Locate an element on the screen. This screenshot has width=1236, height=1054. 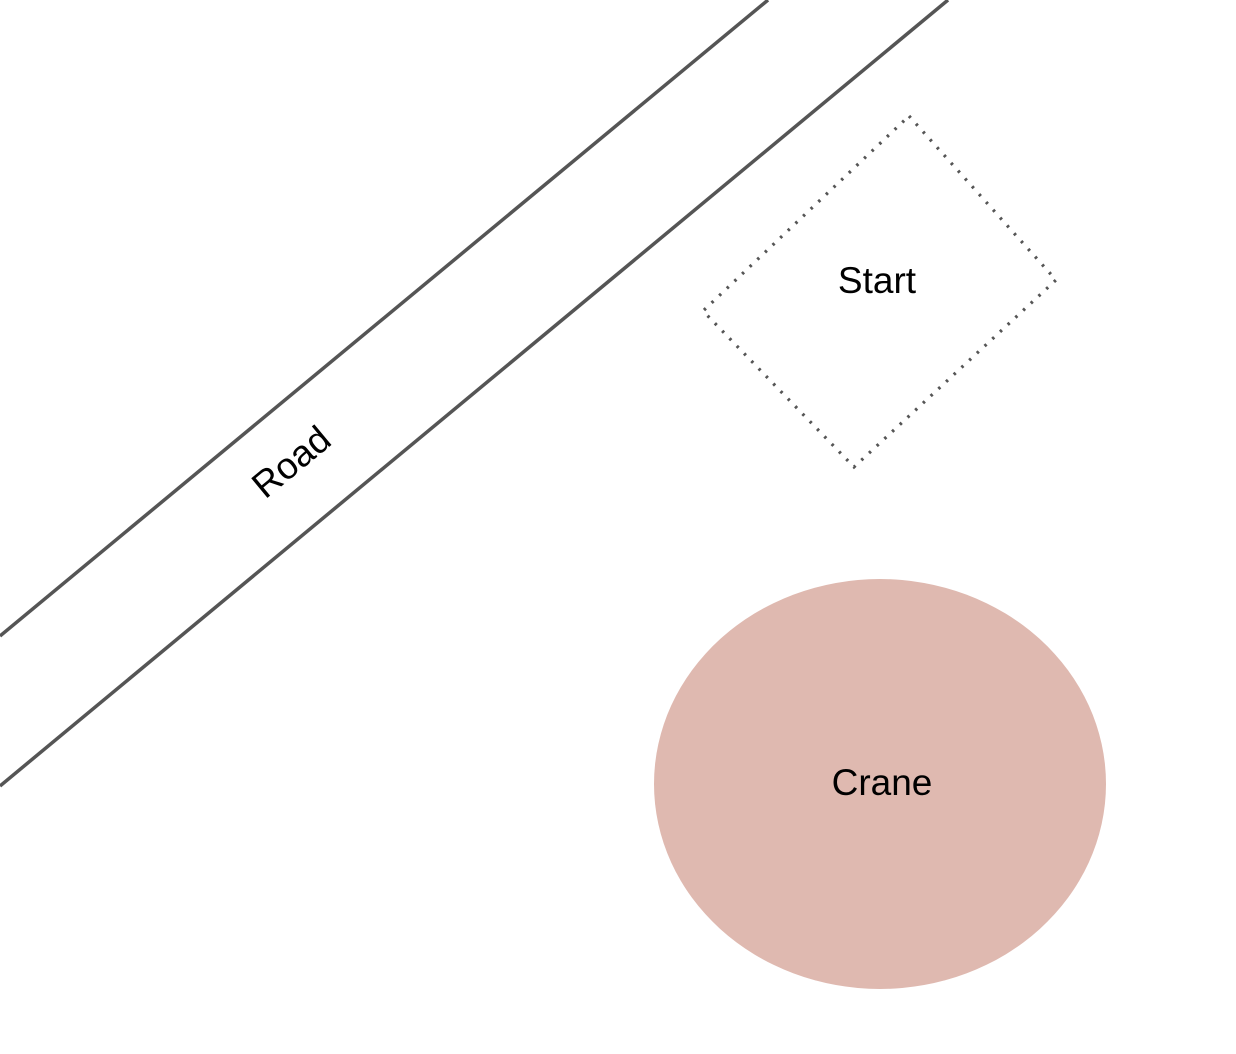
crane-label: Crane is located at coordinates (882, 782).